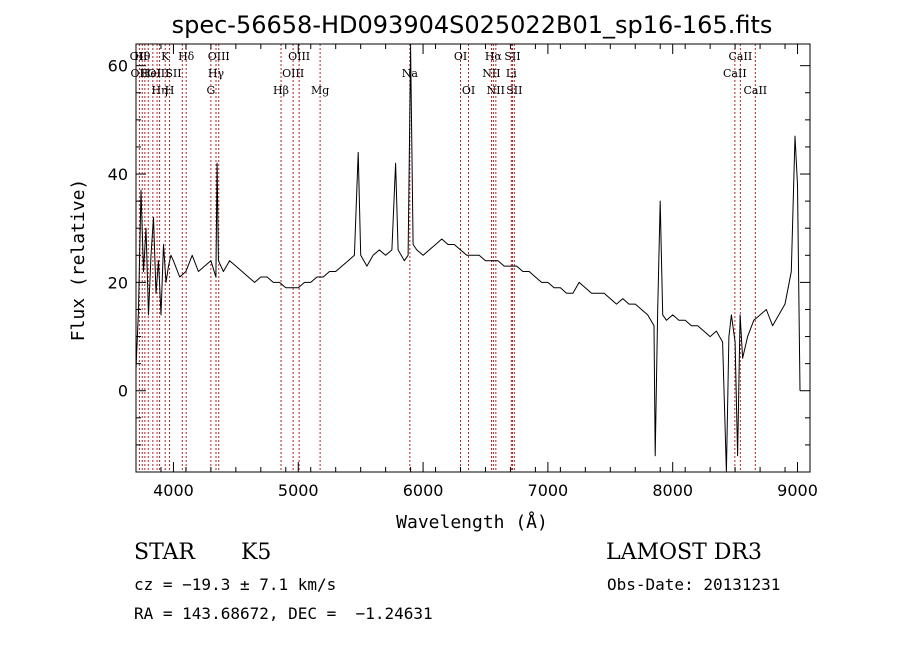 The image size is (900, 649). What do you see at coordinates (118, 174) in the screenshot?
I see `y-tick-label: 40` at bounding box center [118, 174].